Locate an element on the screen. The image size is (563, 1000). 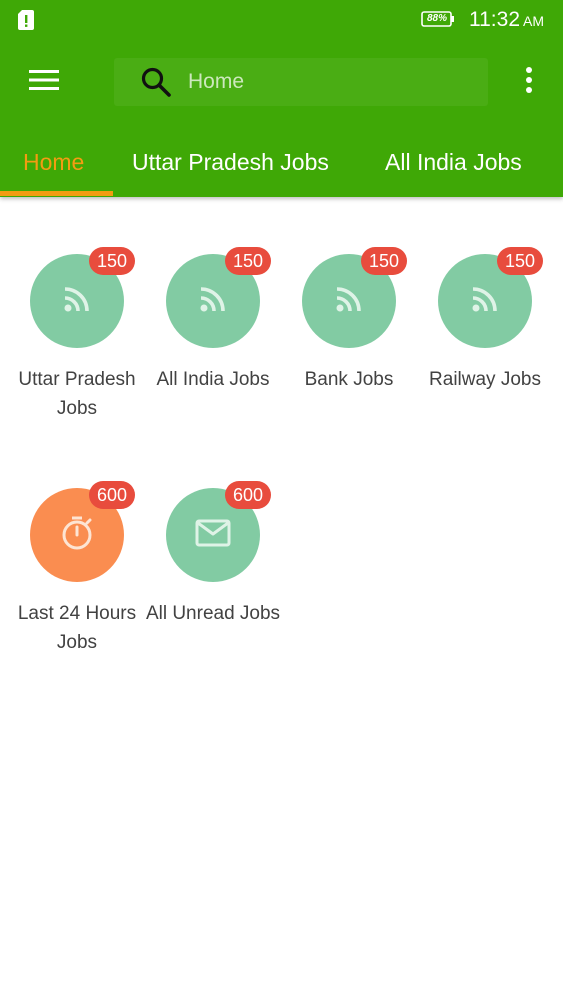
mail-icon is located at coordinates (213, 535).